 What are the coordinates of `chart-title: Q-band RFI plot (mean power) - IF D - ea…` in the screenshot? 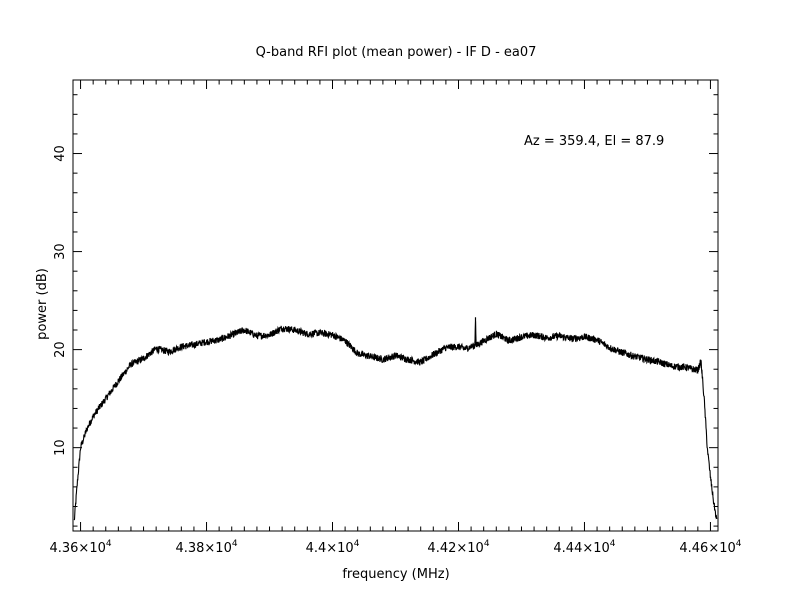 It's located at (396, 52).